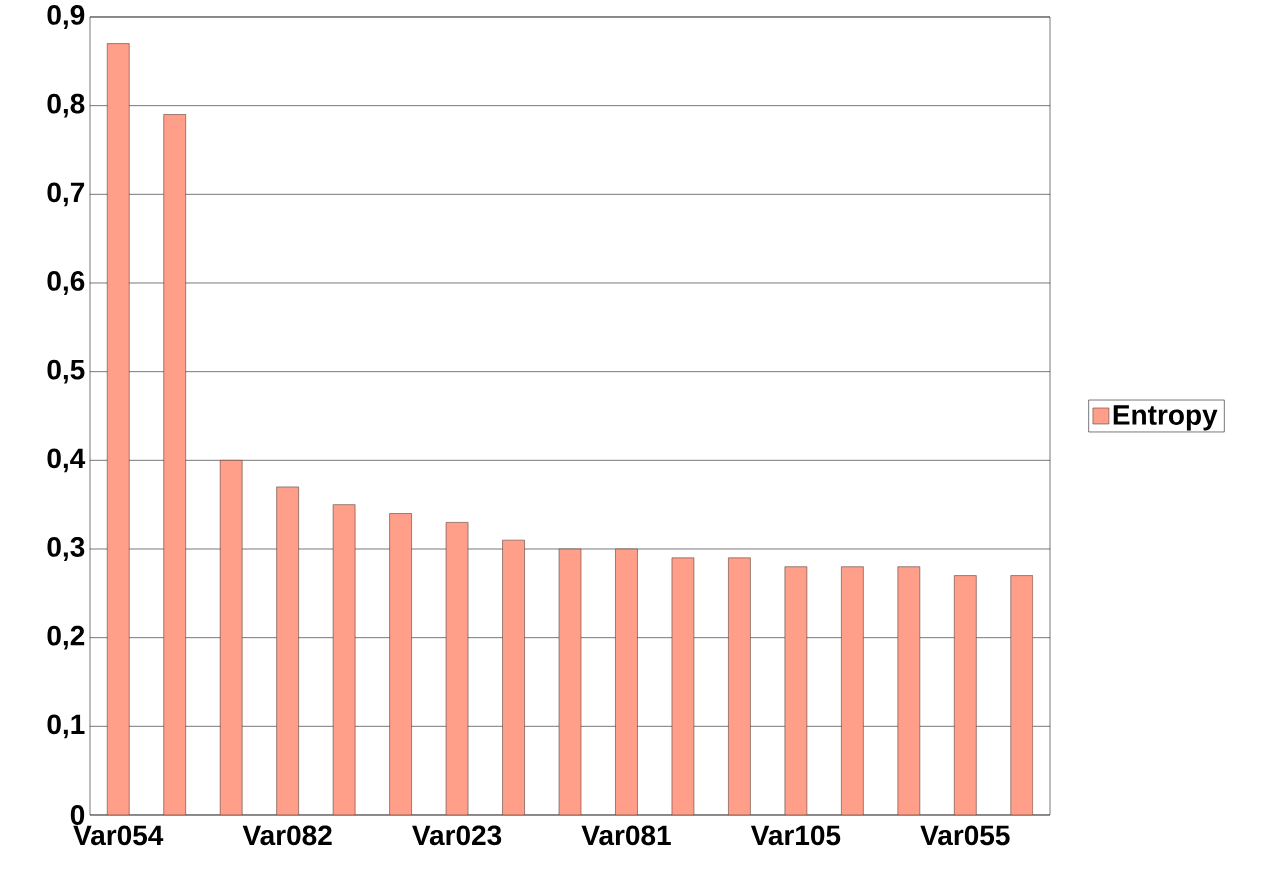 The width and height of the screenshot is (1288, 882). Describe the element at coordinates (66, 283) in the screenshot. I see `y-tick-label: 0,6` at that location.